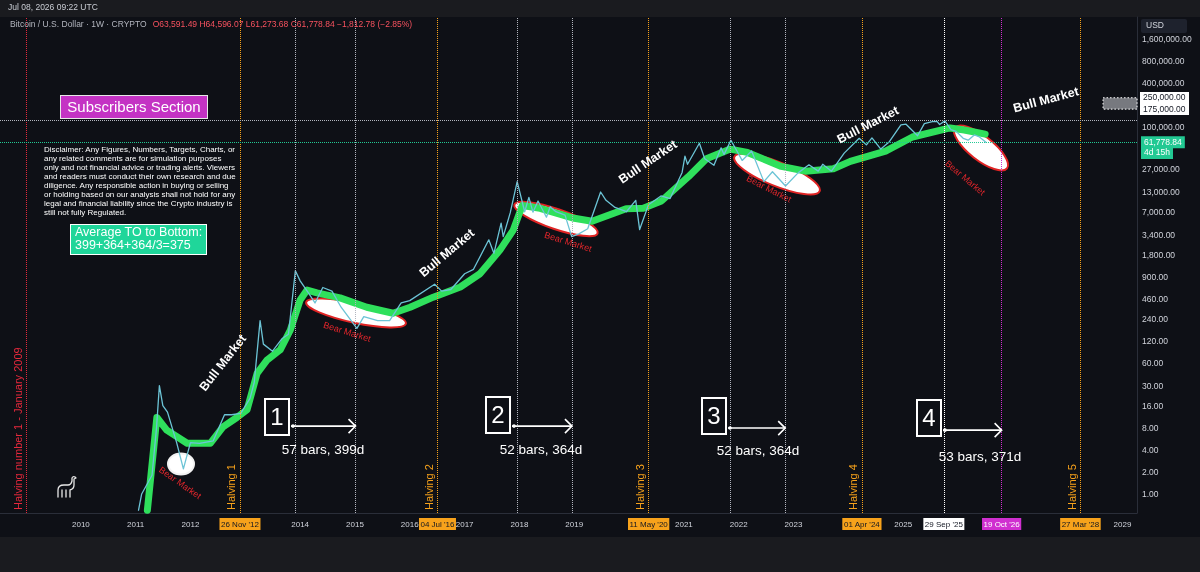  What do you see at coordinates (944, 524) in the screenshot?
I see `x-tick-label: 29 Sep '25` at bounding box center [944, 524].